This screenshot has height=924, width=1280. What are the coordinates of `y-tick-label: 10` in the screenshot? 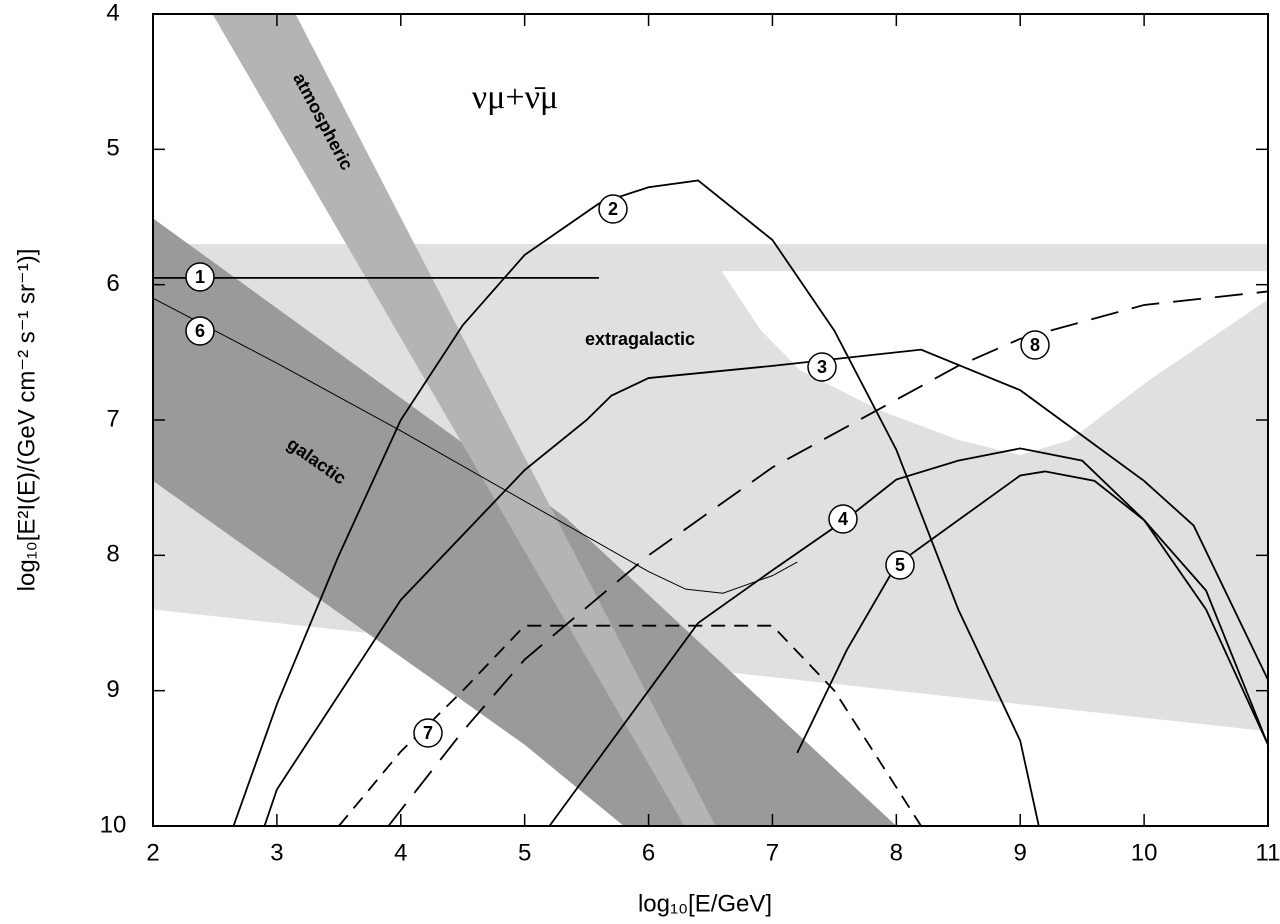 It's located at (113, 824).